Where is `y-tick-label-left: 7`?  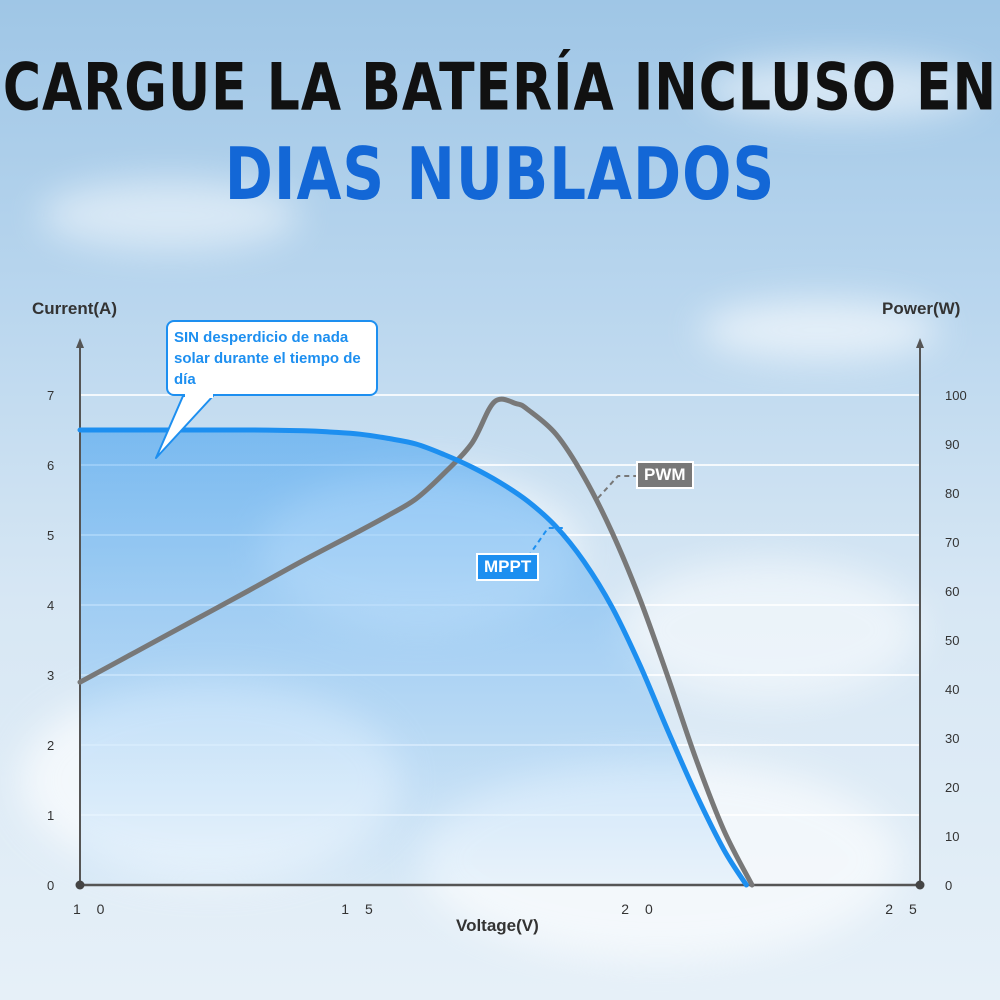 y-tick-label-left: 7 is located at coordinates (50, 395).